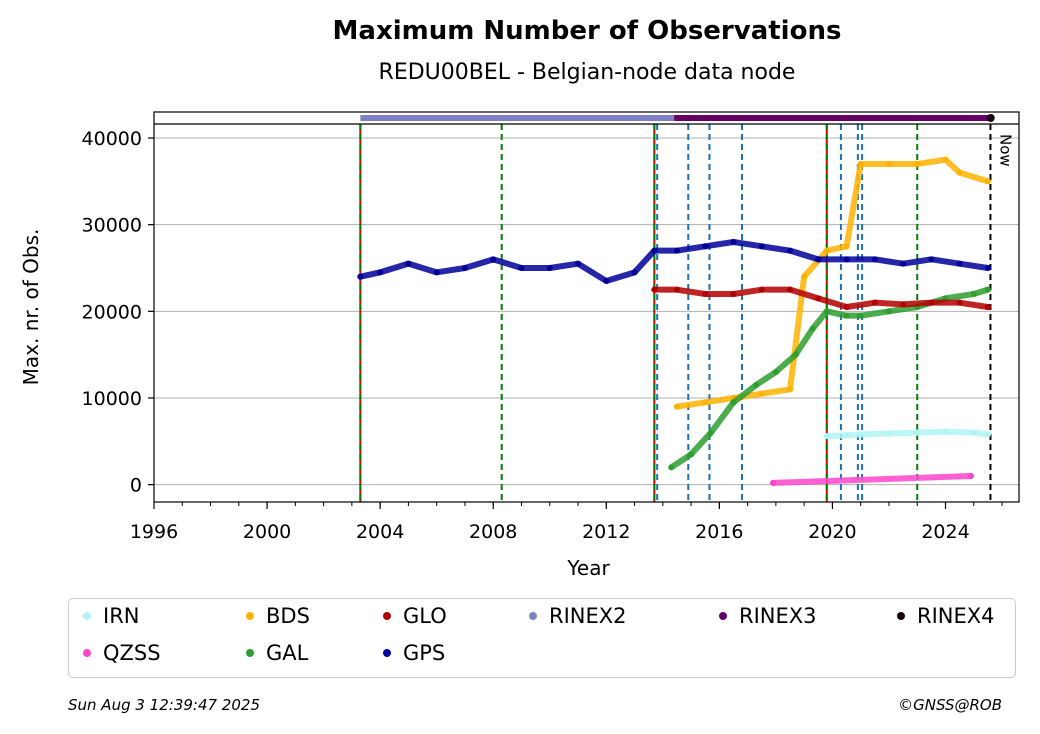  I want to click on y-tick-label: 40000, so click(112, 139).